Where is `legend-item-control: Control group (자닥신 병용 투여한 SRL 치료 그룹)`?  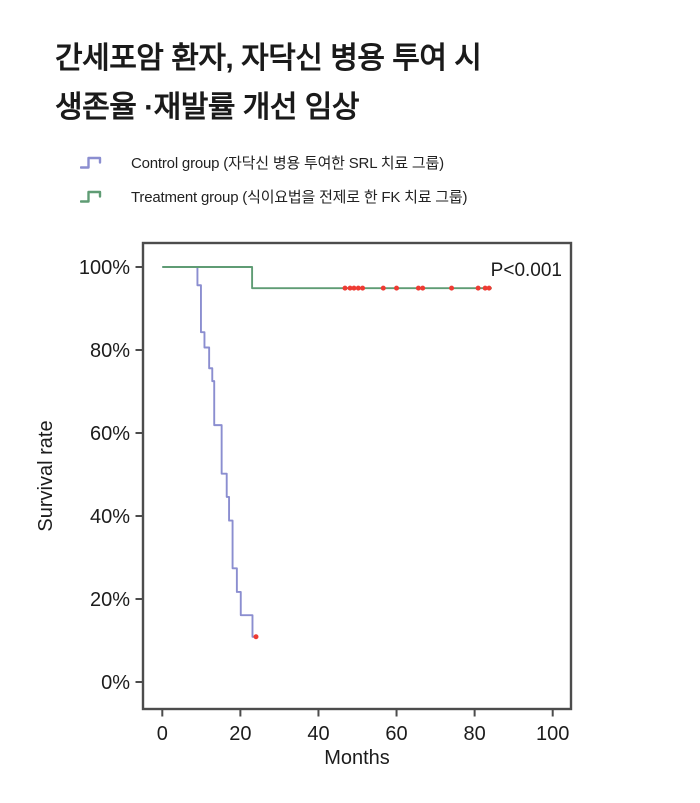 legend-item-control: Control group (자닥신 병용 투여한 SRL 치료 그룹) is located at coordinates (273, 162).